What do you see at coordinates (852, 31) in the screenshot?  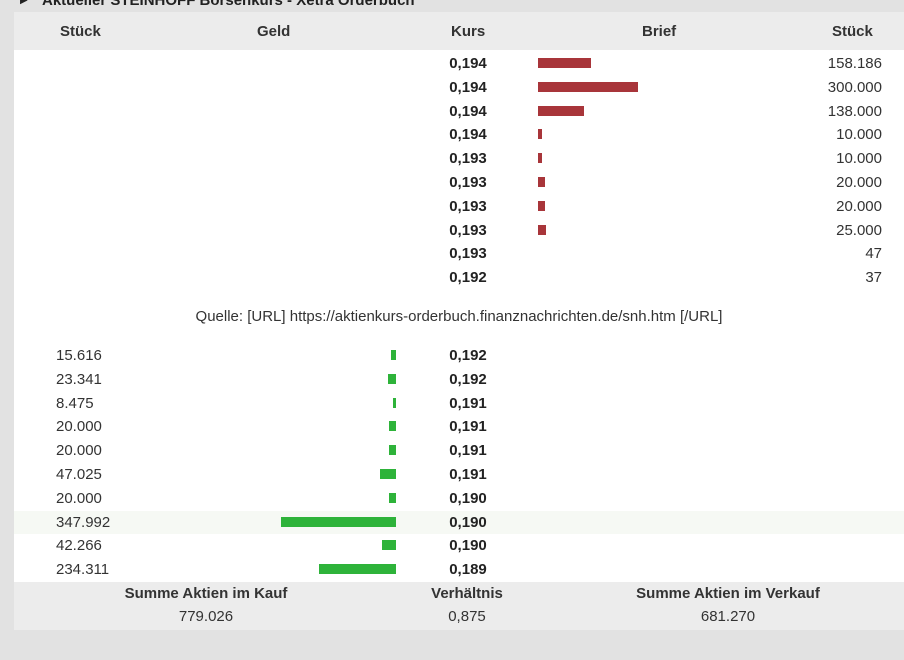 I see `header-stueck-right: Stück` at bounding box center [852, 31].